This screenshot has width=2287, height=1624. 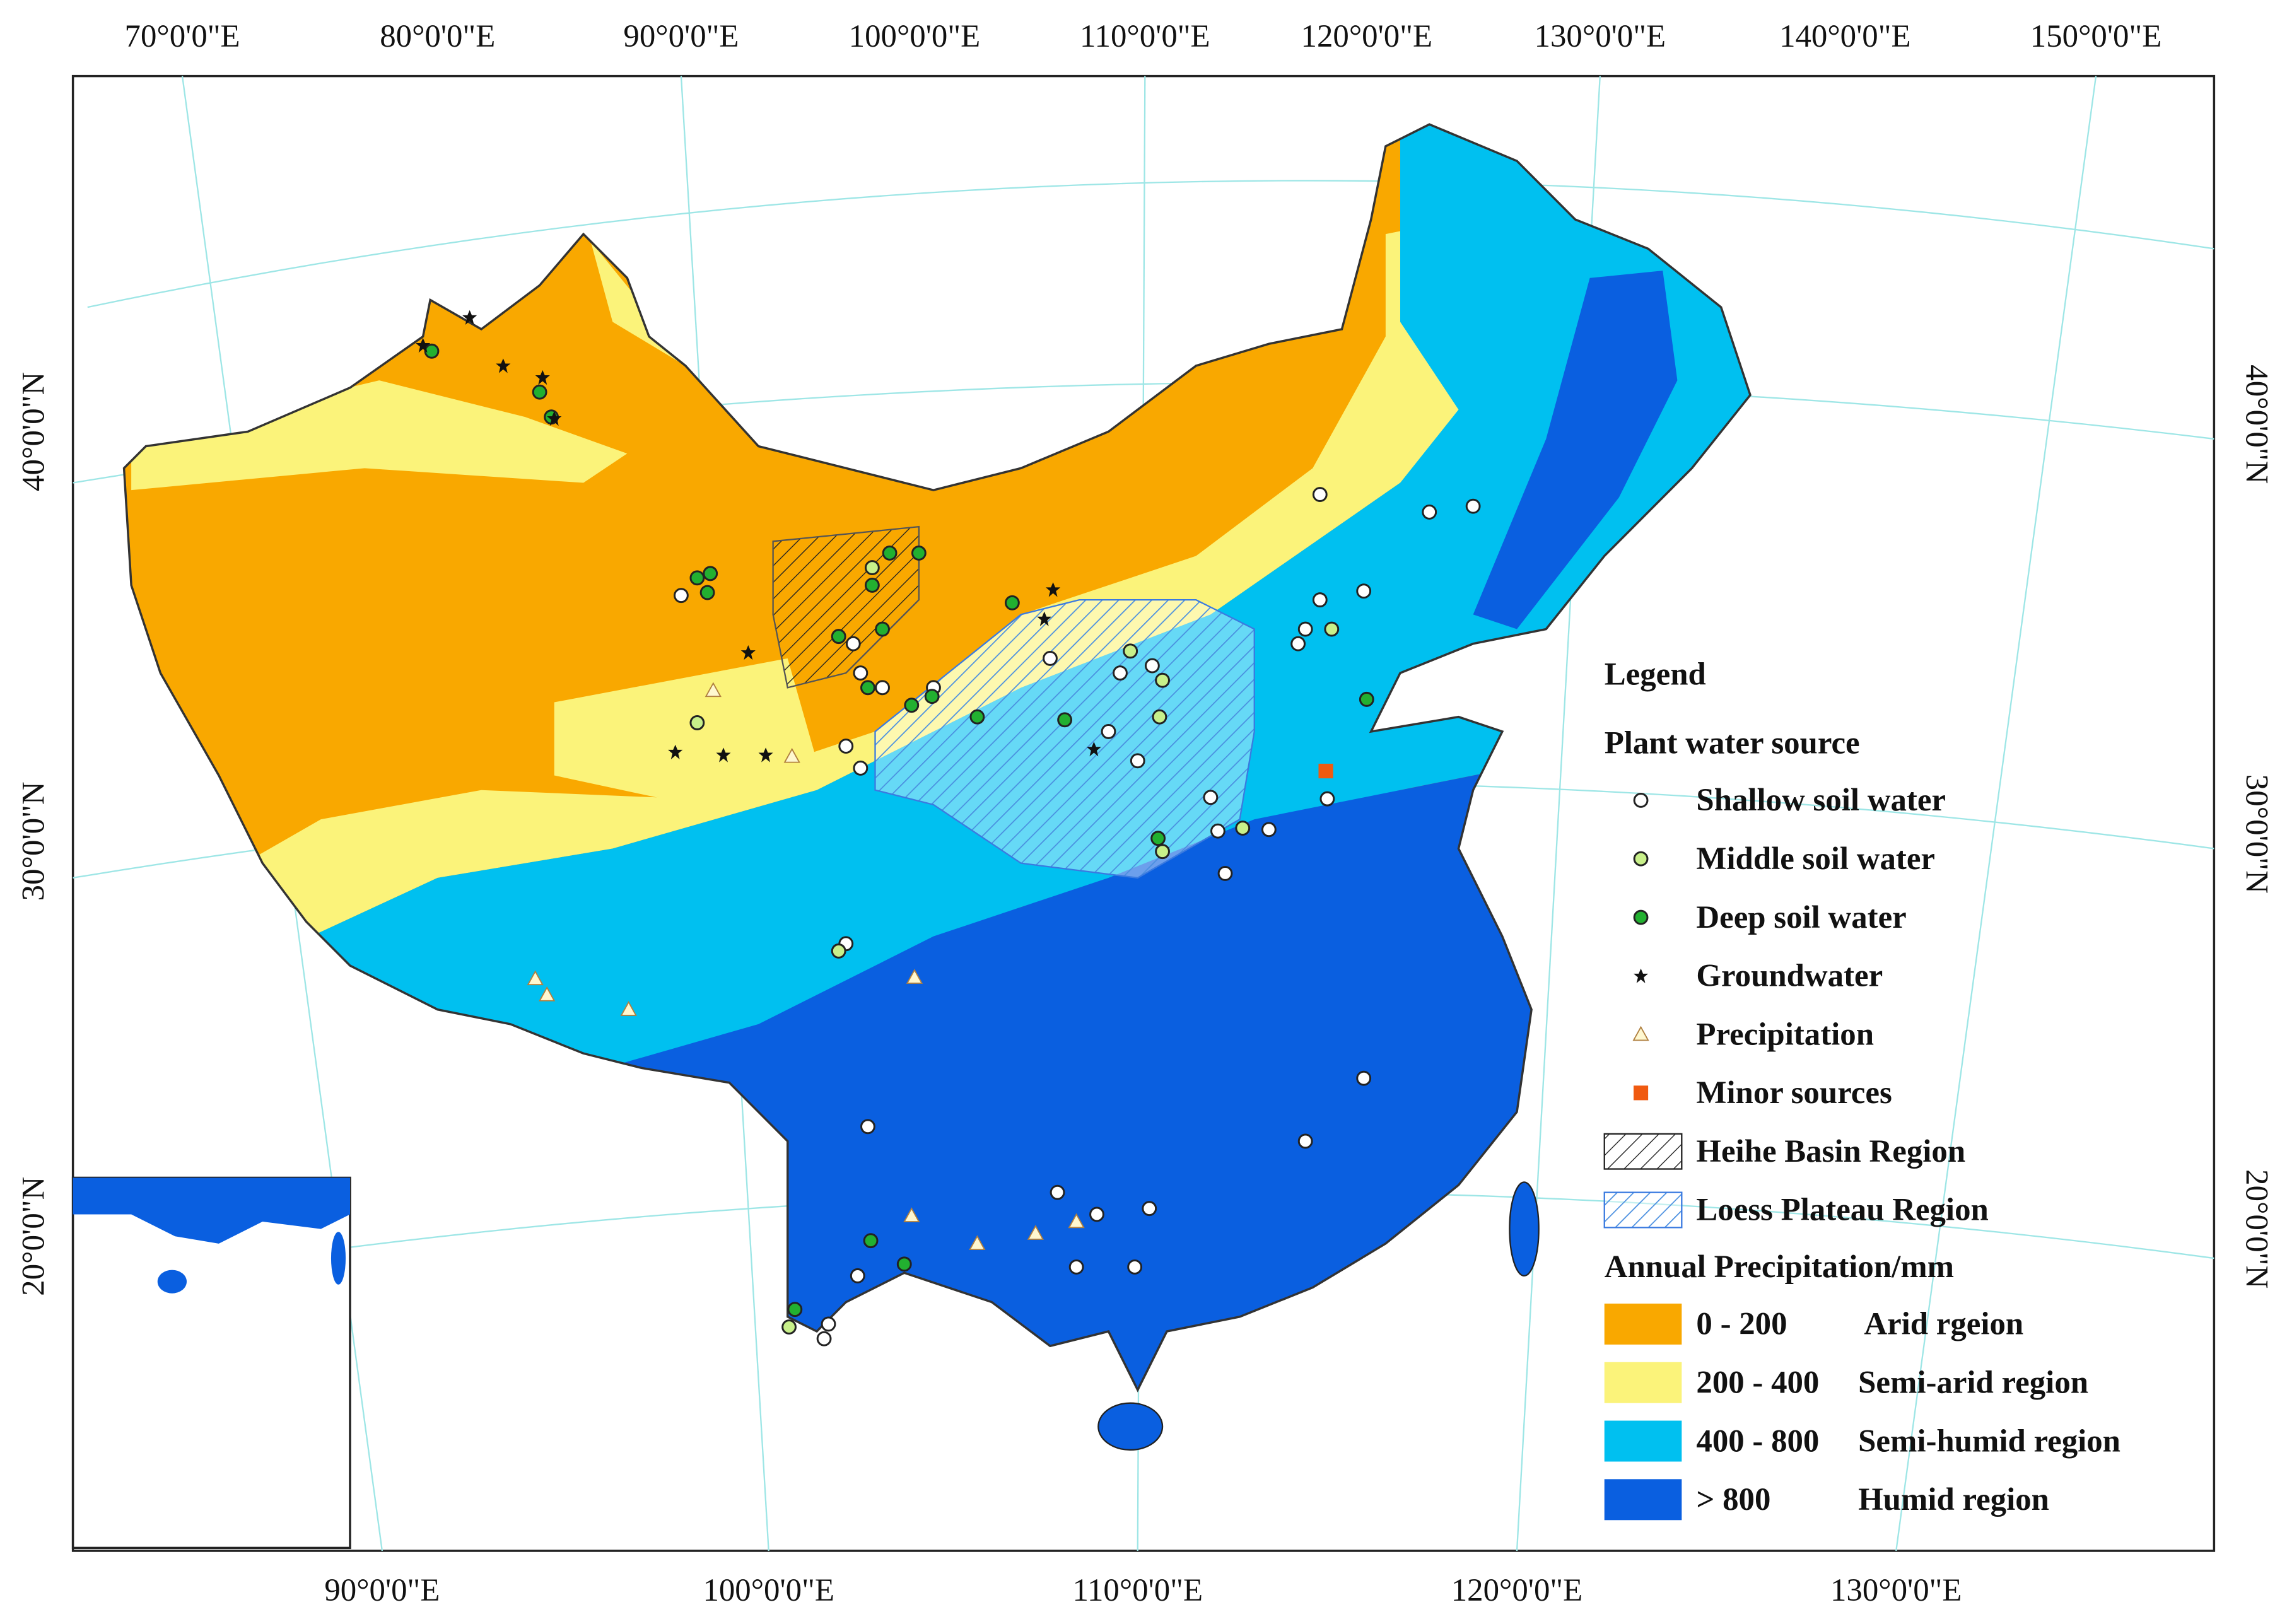 What do you see at coordinates (1821, 801) in the screenshot?
I see `legend-source-label: Shallow soil water` at bounding box center [1821, 801].